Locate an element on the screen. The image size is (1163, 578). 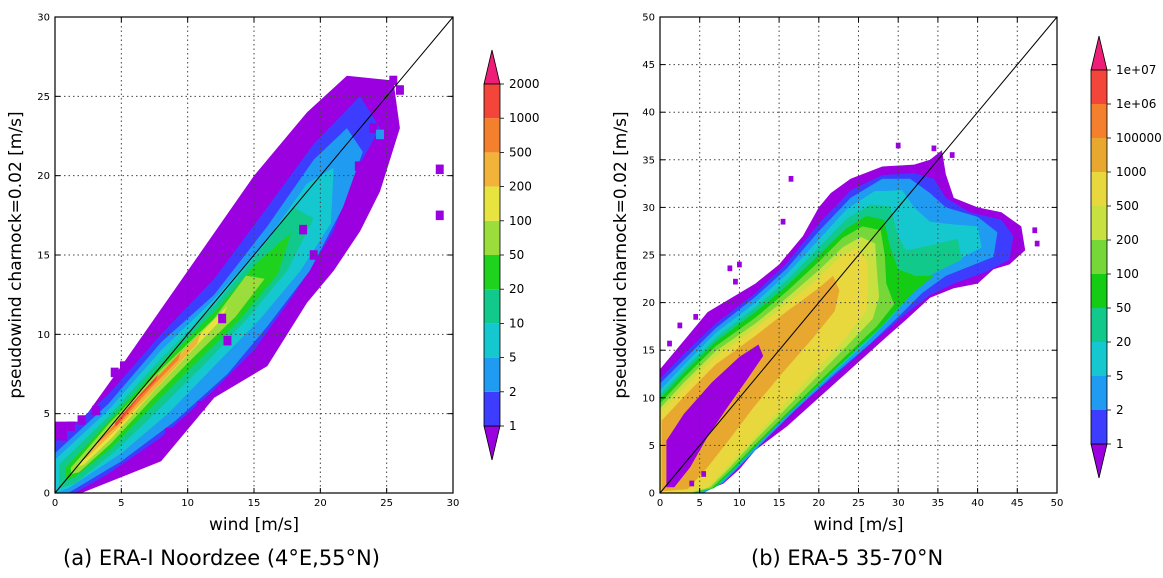
colorbar-label-a-5: 50 is located at coordinates (516, 255).